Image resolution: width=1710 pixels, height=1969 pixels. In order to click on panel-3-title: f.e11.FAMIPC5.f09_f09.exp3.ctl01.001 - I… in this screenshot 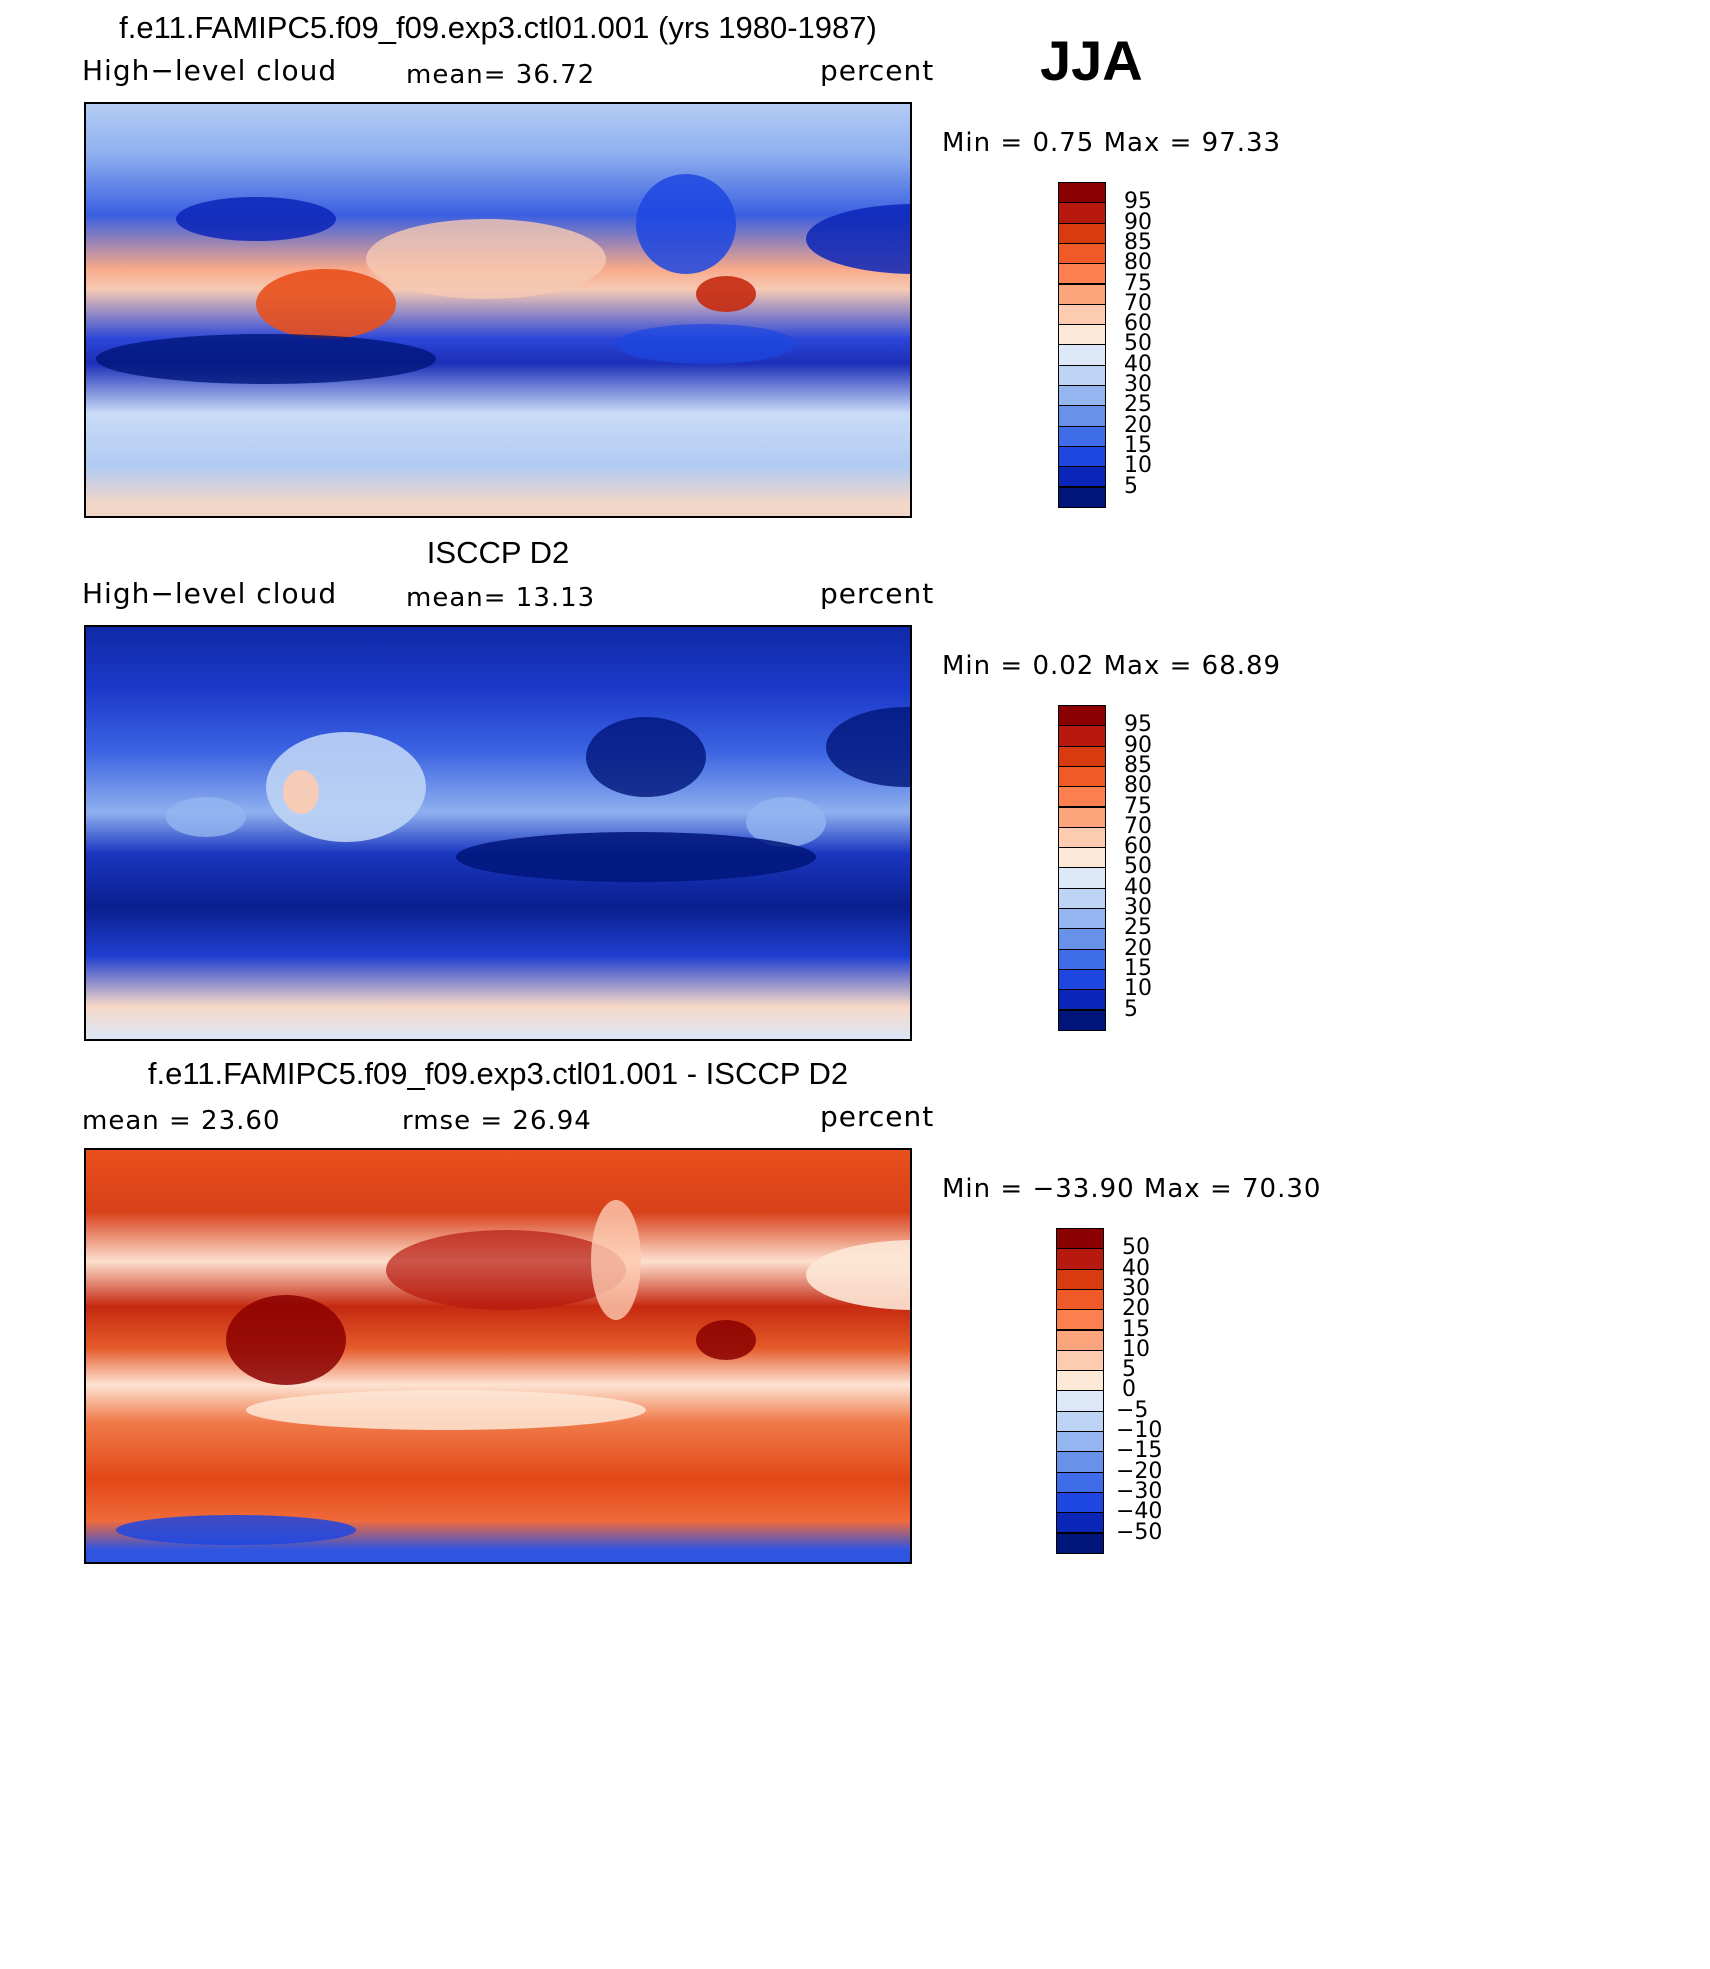, I will do `click(498, 1073)`.